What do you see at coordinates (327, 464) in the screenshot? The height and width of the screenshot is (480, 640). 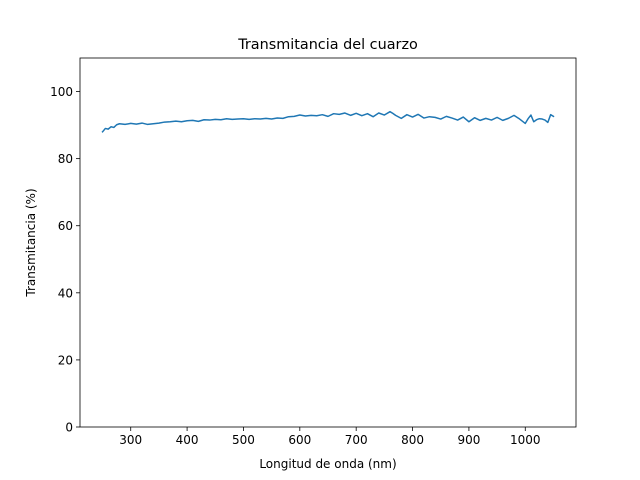 I see `x-axis-label: Longitud de onda (nm)` at bounding box center [327, 464].